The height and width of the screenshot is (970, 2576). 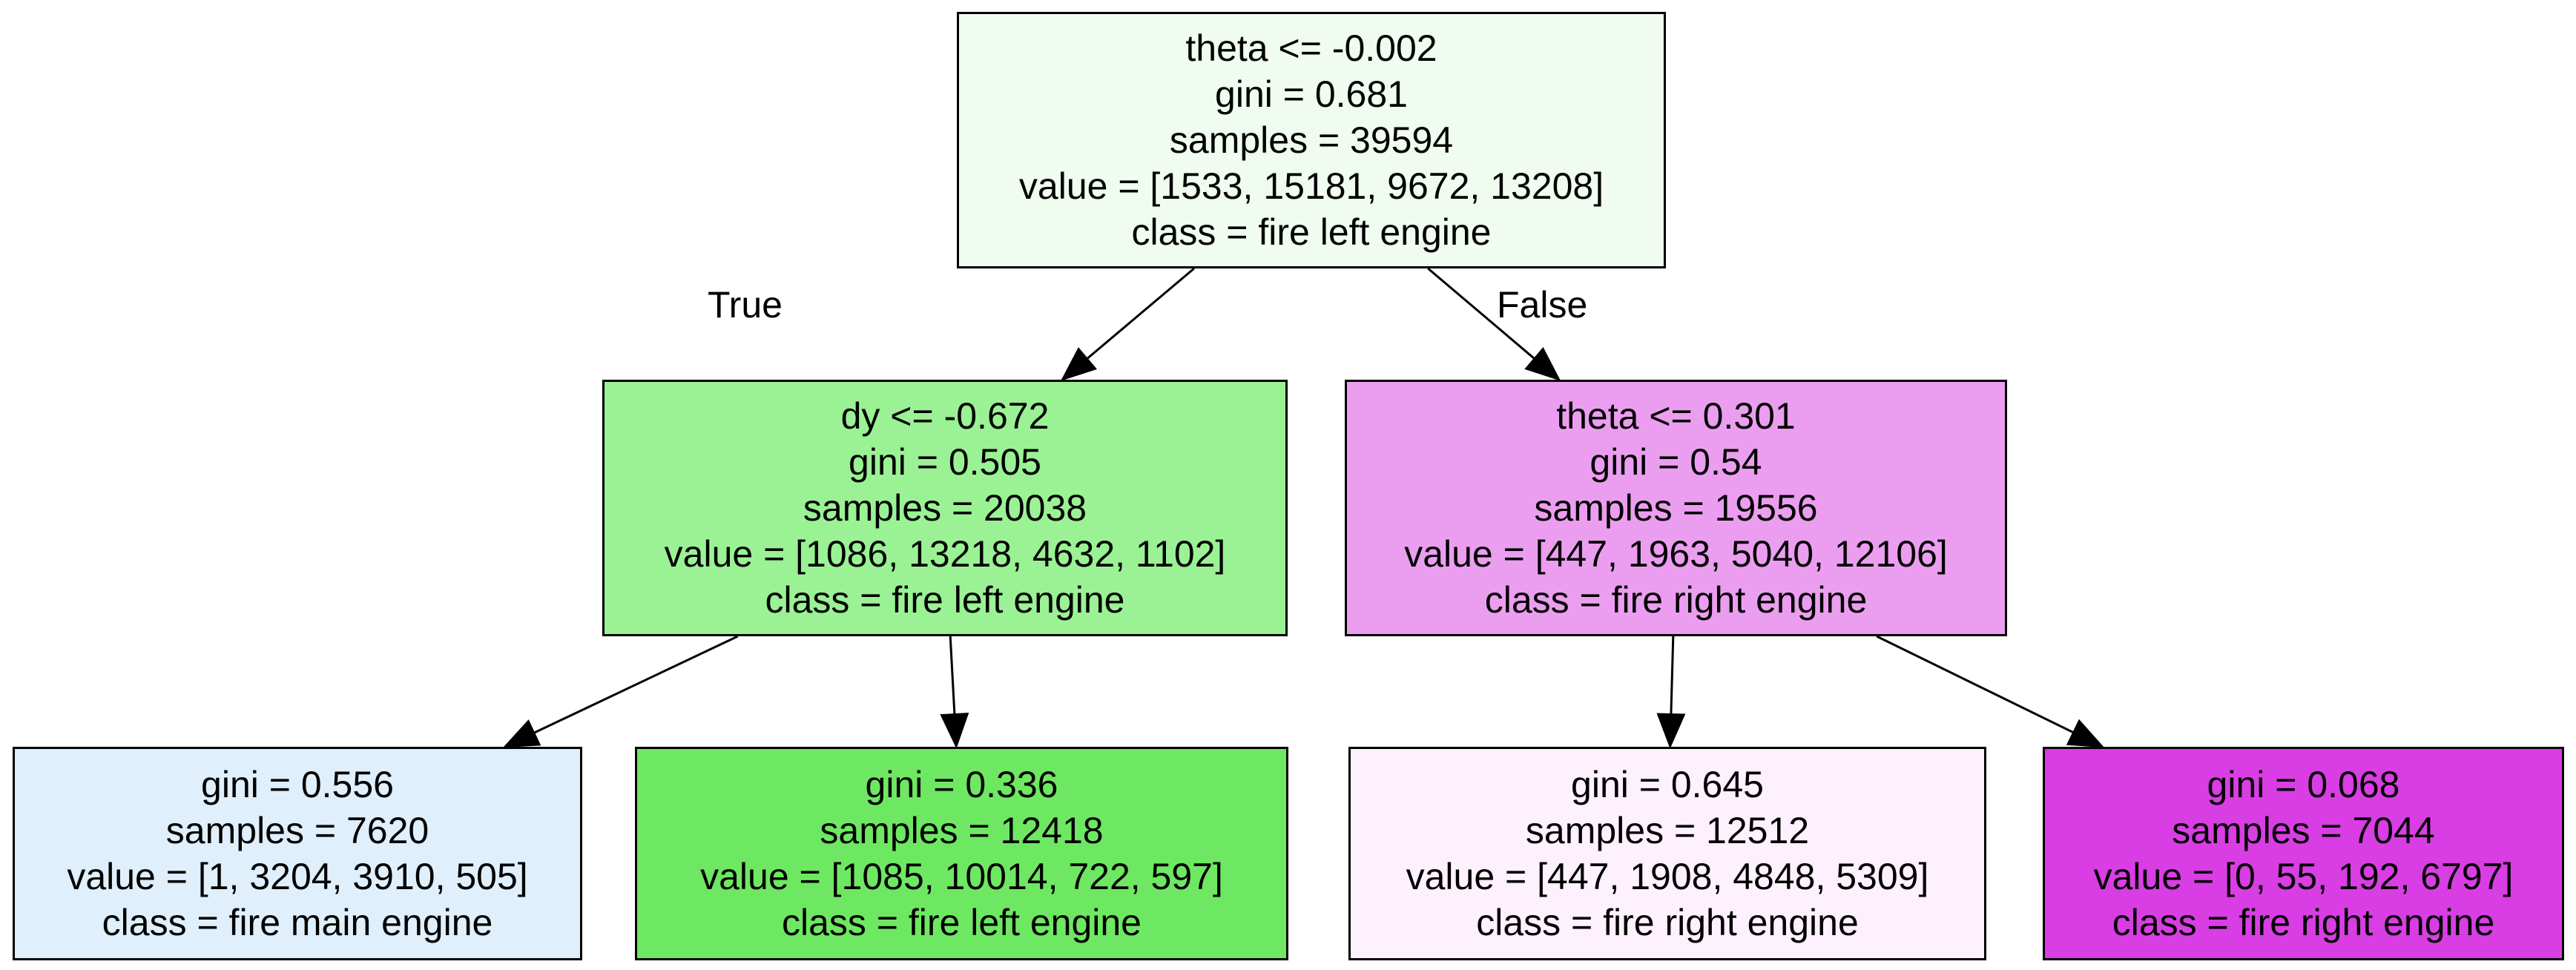 I want to click on node-line: value = [0, 55, 192, 6797], so click(x=2303, y=877).